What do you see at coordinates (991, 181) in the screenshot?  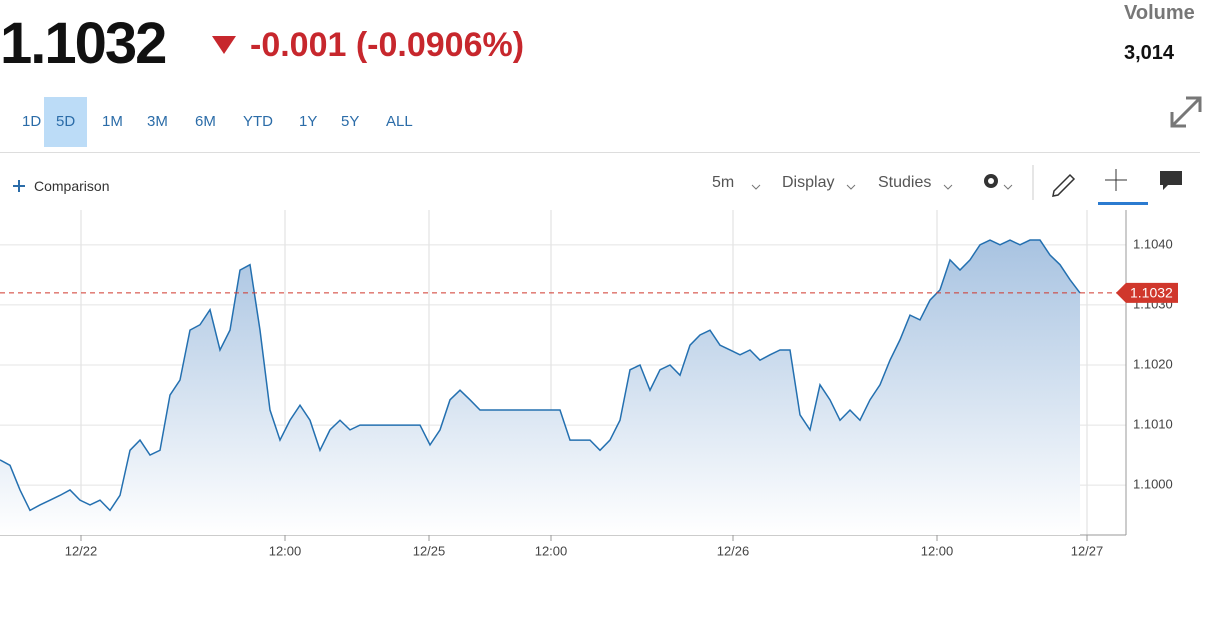 I see `gear-icon` at bounding box center [991, 181].